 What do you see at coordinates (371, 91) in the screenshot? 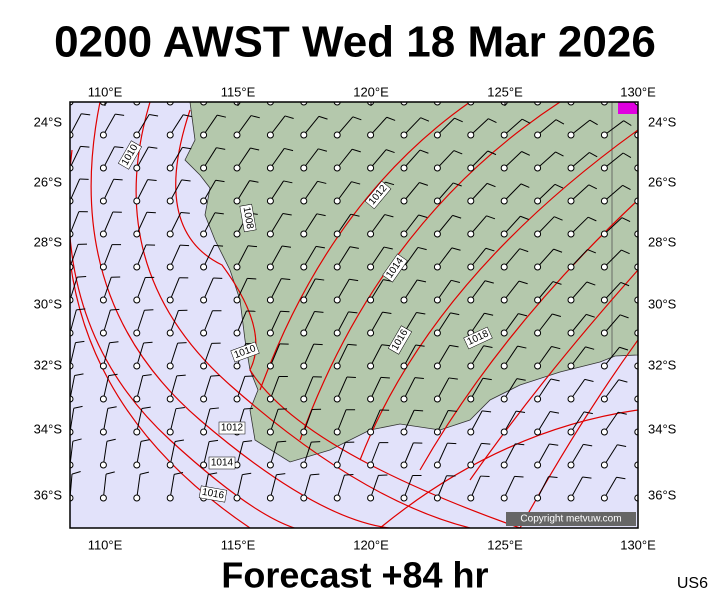
I see `lon-label: 120°E` at bounding box center [371, 91].